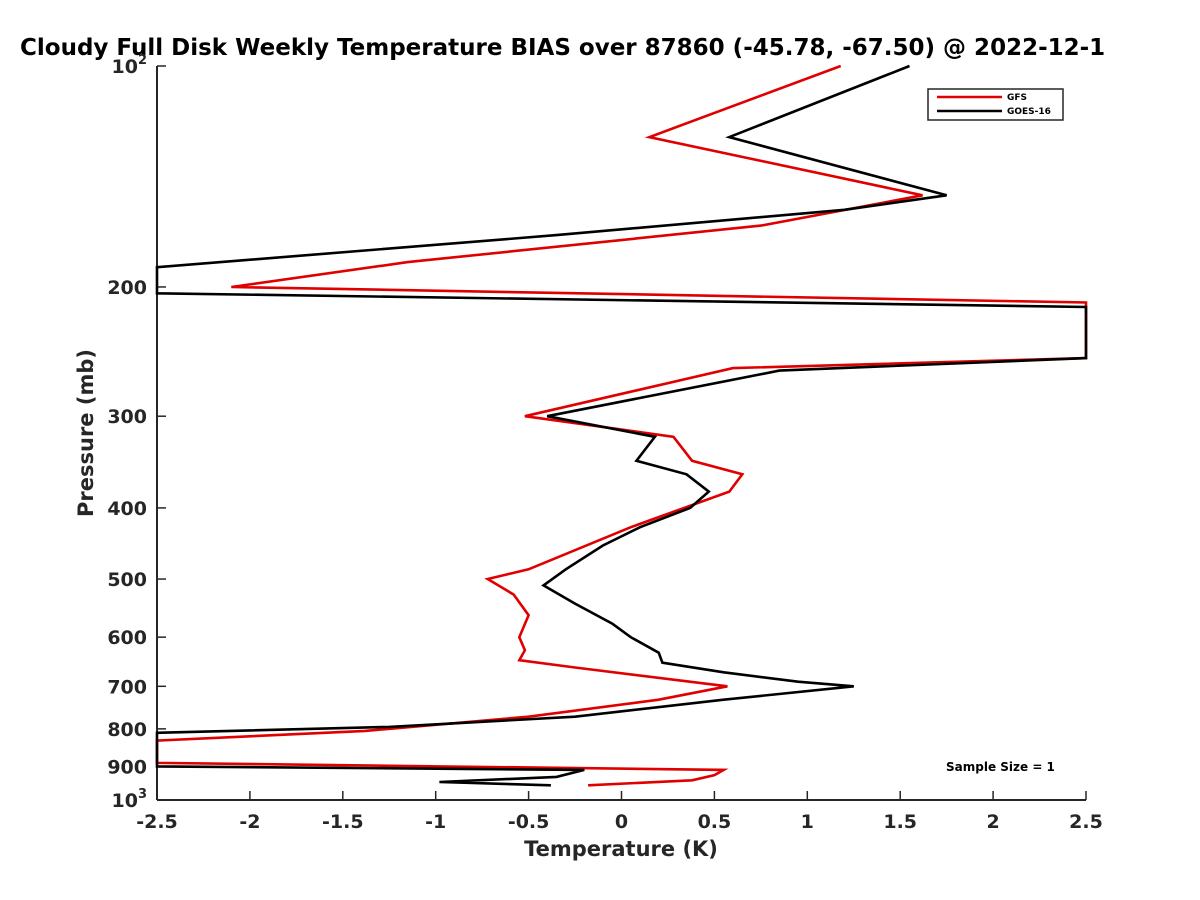 The height and width of the screenshot is (900, 1200). Describe the element at coordinates (621, 822) in the screenshot. I see `x-tick-label: 0` at that location.